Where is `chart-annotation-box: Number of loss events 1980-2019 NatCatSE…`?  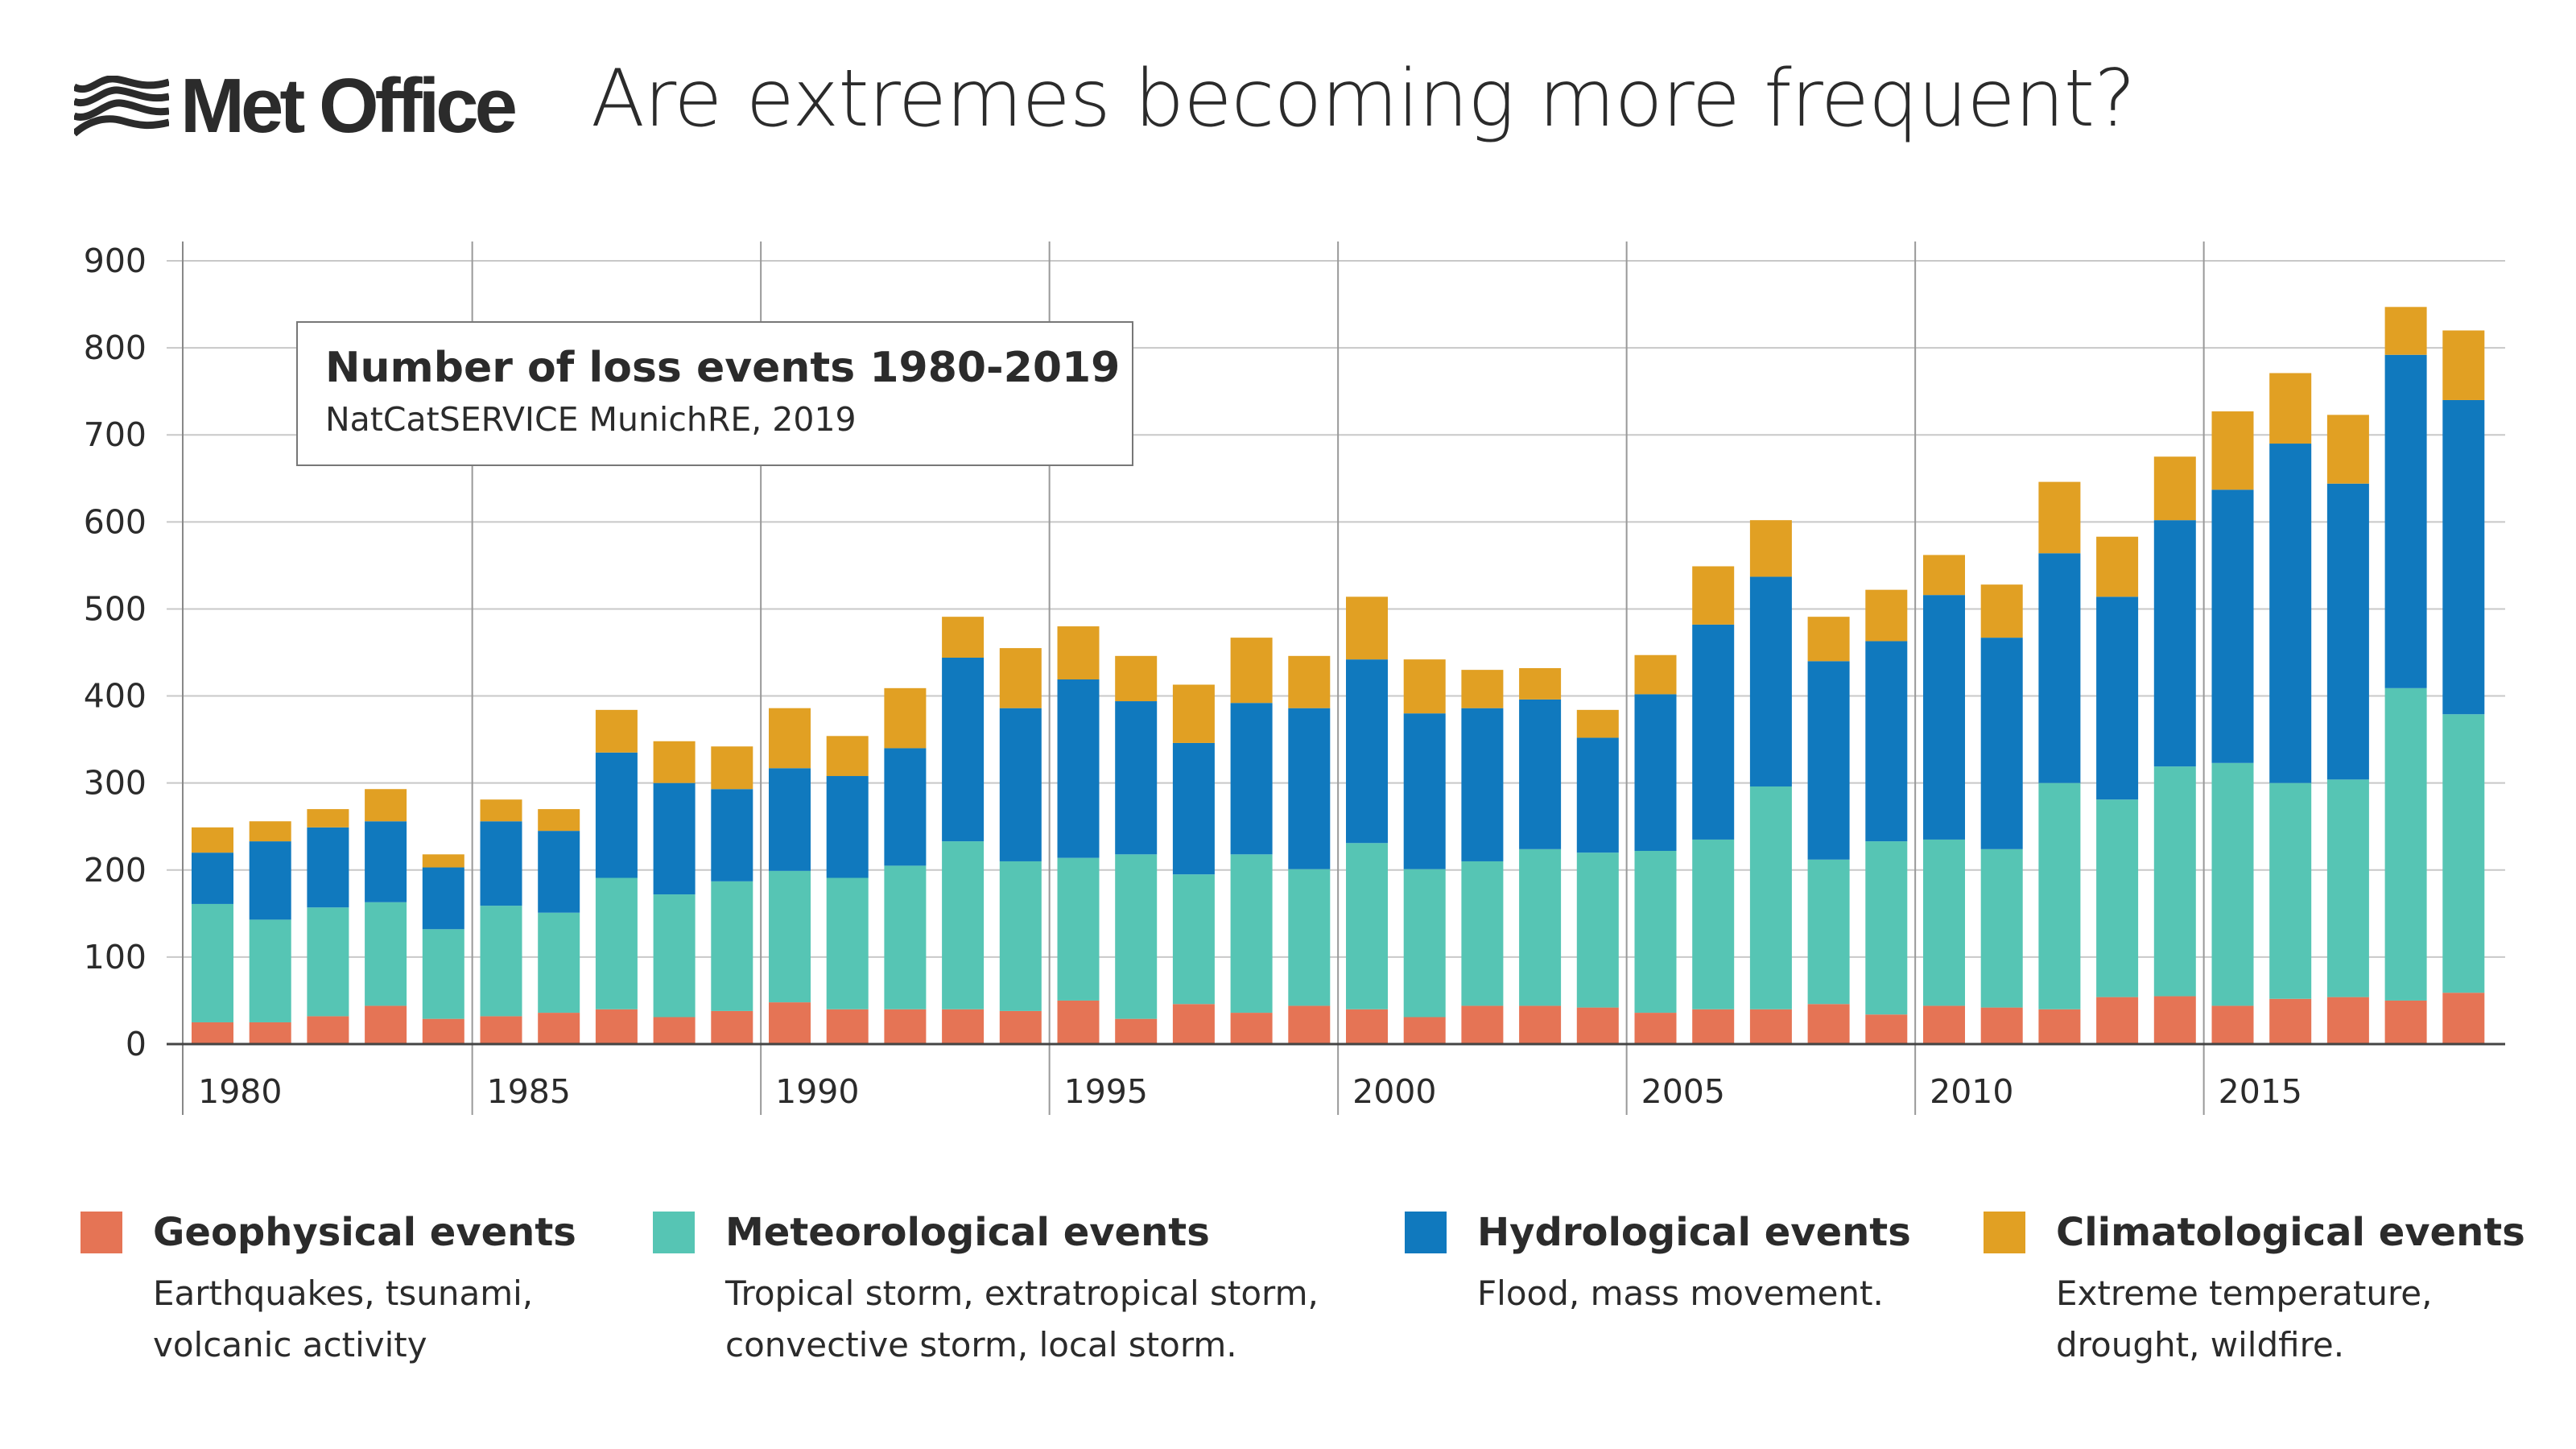
chart-annotation-box: Number of loss events 1980-2019 NatCatSE… is located at coordinates (714, 393).